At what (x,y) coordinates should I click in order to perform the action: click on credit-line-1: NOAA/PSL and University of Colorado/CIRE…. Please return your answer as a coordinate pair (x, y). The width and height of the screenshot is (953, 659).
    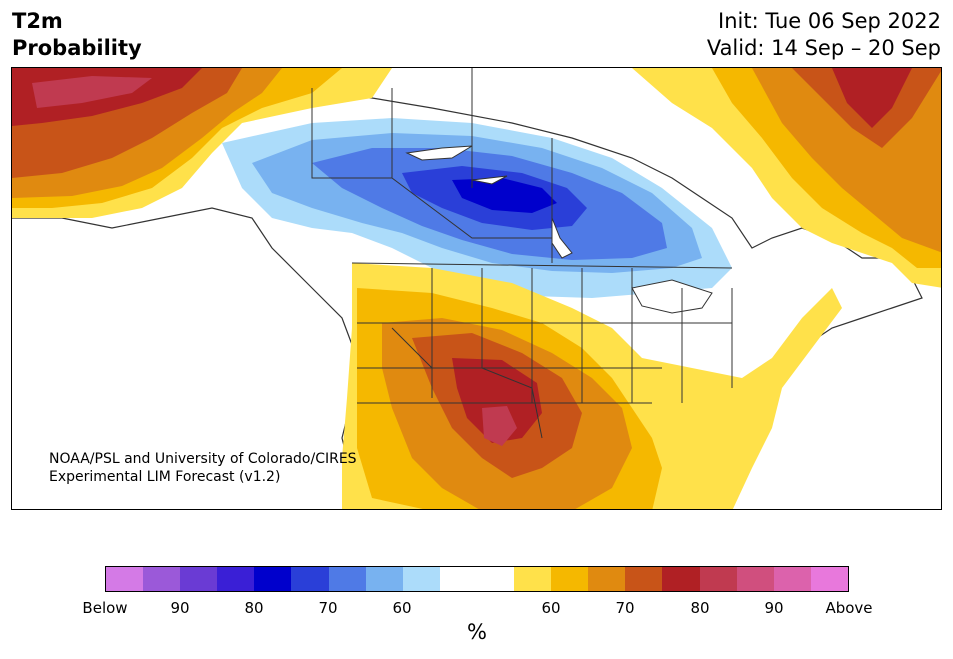
    Looking at the image, I should click on (203, 459).